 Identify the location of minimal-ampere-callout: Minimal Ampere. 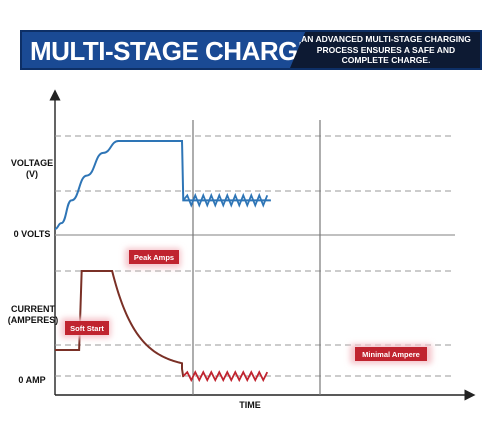
(391, 354).